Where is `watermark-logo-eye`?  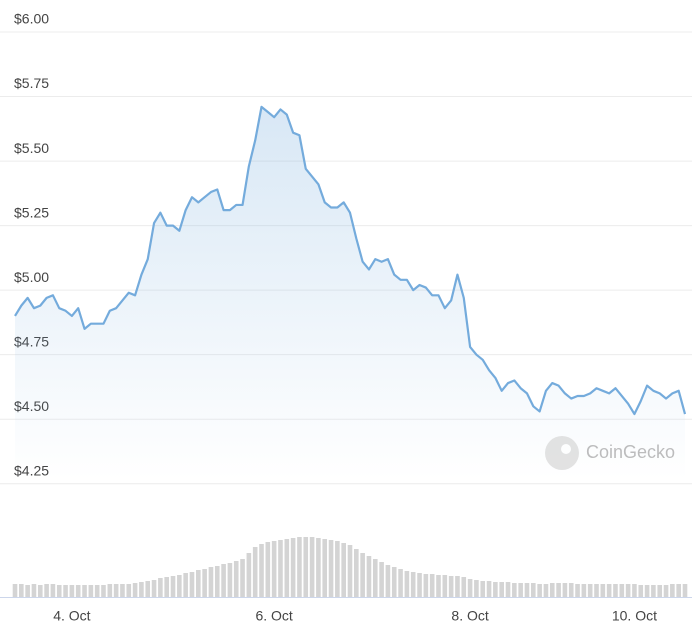
watermark-logo-eye is located at coordinates (566, 449).